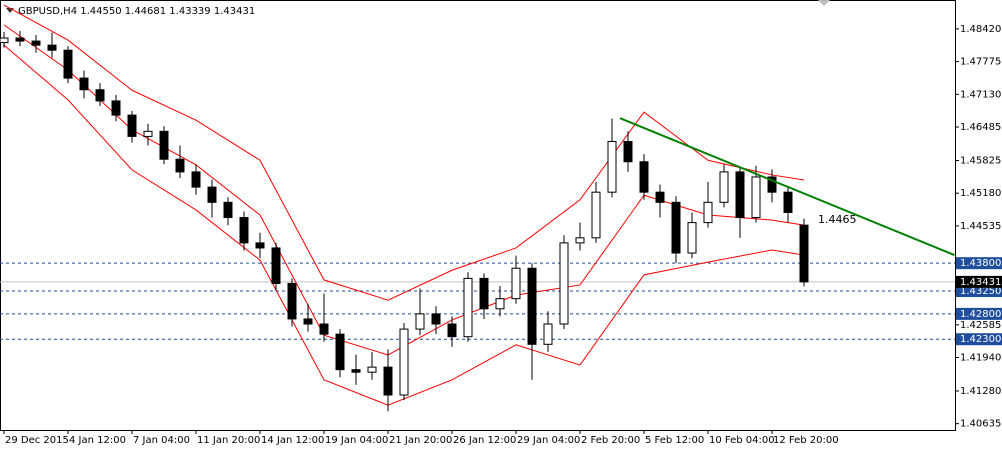 The width and height of the screenshot is (1002, 450). I want to click on y-tick-label: 1.41940, so click(980, 357).